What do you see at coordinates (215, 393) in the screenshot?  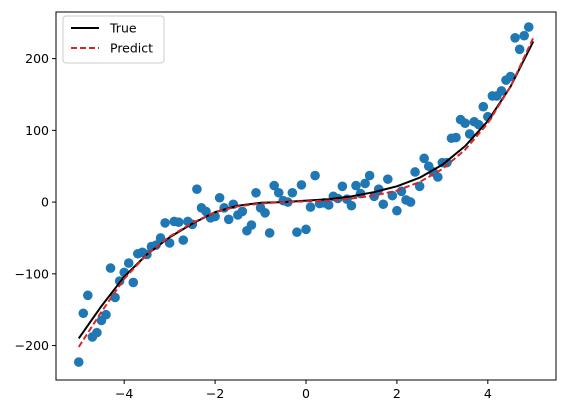 I see `x-tick-label: −2` at bounding box center [215, 393].